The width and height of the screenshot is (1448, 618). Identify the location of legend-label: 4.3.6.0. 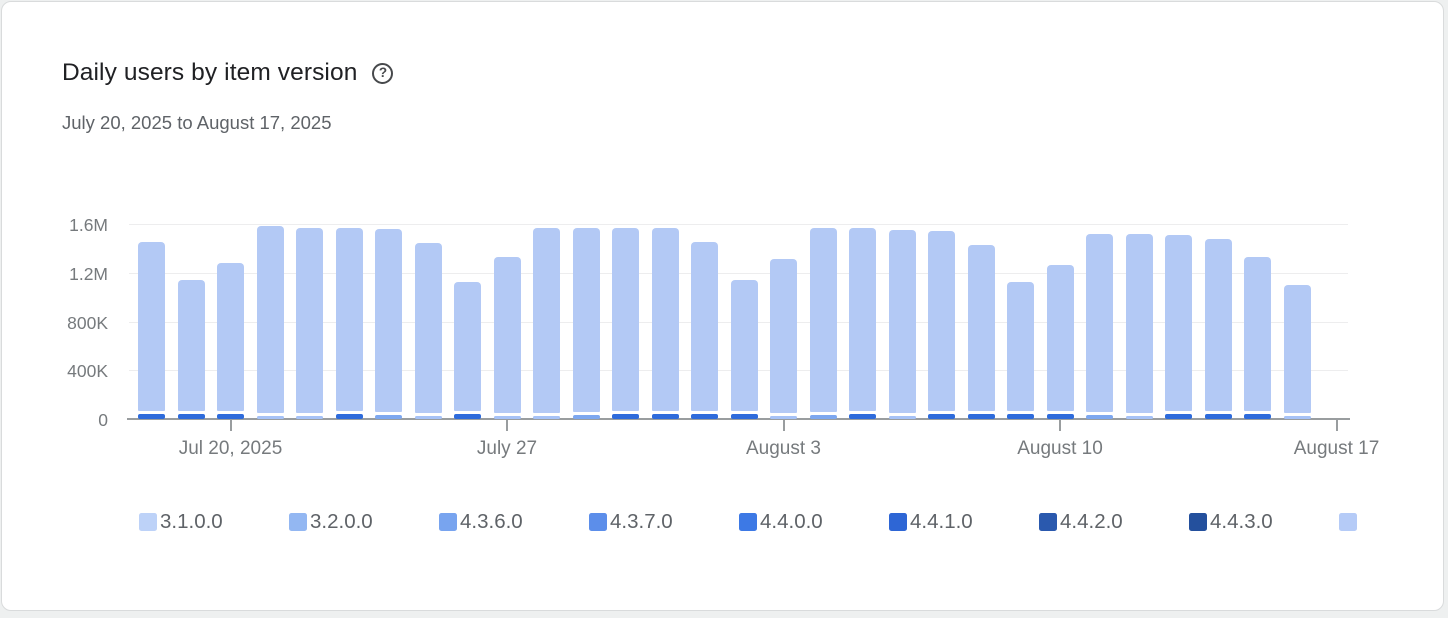
(491, 521).